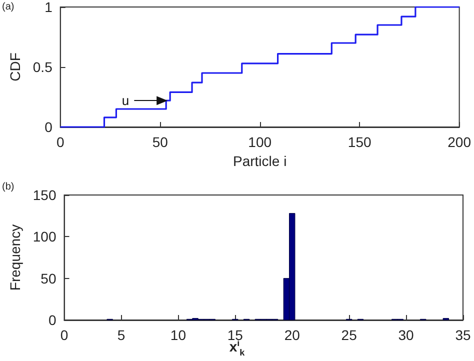 The height and width of the screenshot is (361, 474). Describe the element at coordinates (8, 7) in the screenshot. I see `text: (a)` at that location.